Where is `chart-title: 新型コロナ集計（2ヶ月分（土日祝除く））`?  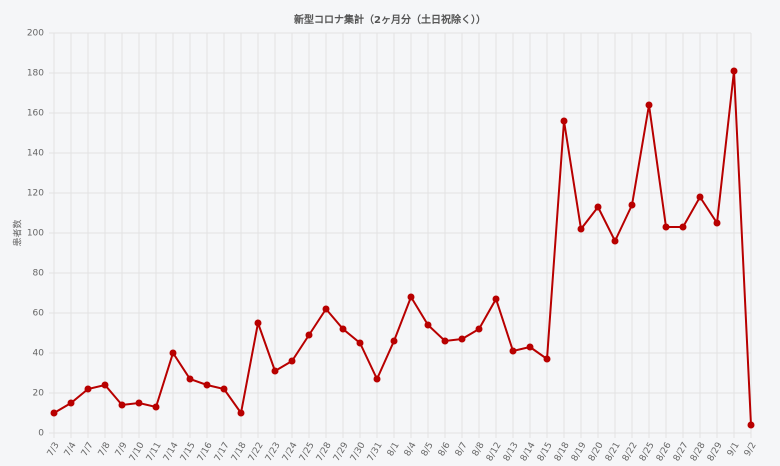
chart-title: 新型コロナ集計（2ヶ月分（土日祝除く）） is located at coordinates (390, 19).